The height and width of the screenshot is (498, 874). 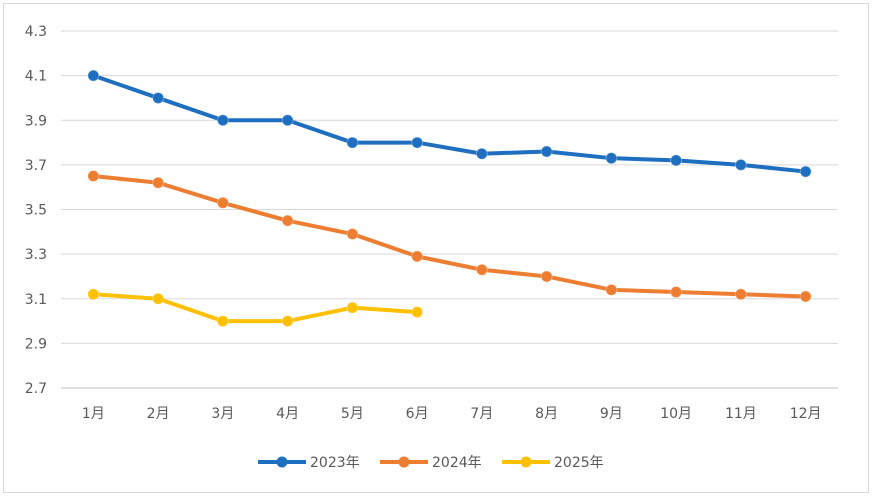 I want to click on x-tick-label: 11月, so click(x=741, y=414).